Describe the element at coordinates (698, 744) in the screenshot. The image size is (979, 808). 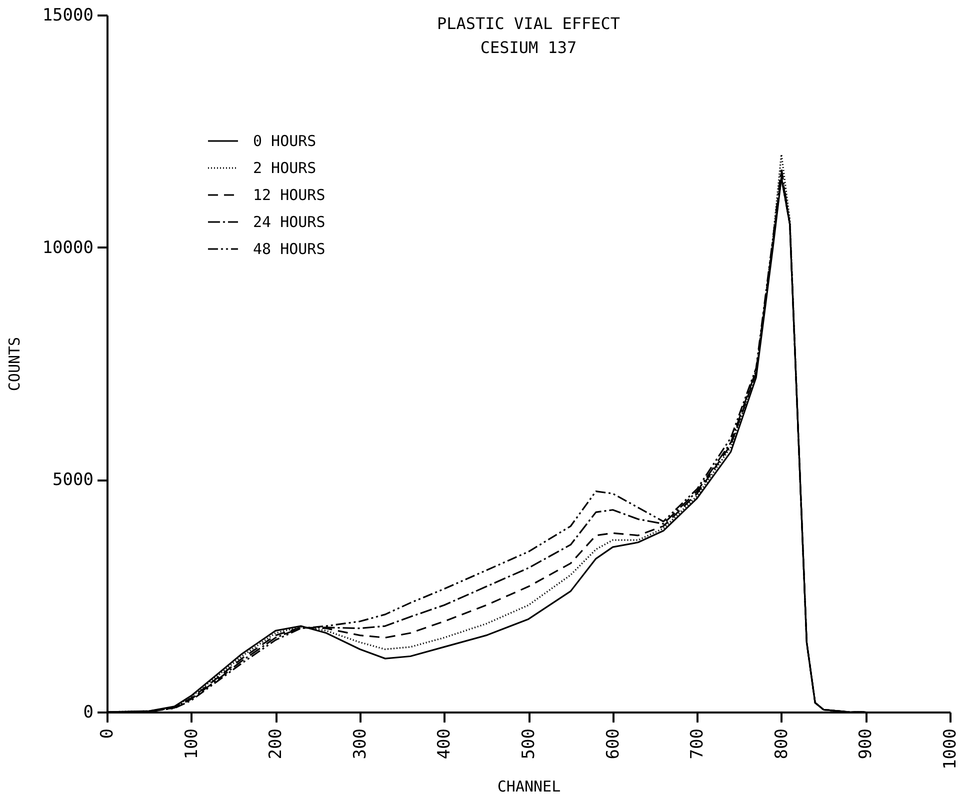
I see `x-tick-label: 700` at that location.